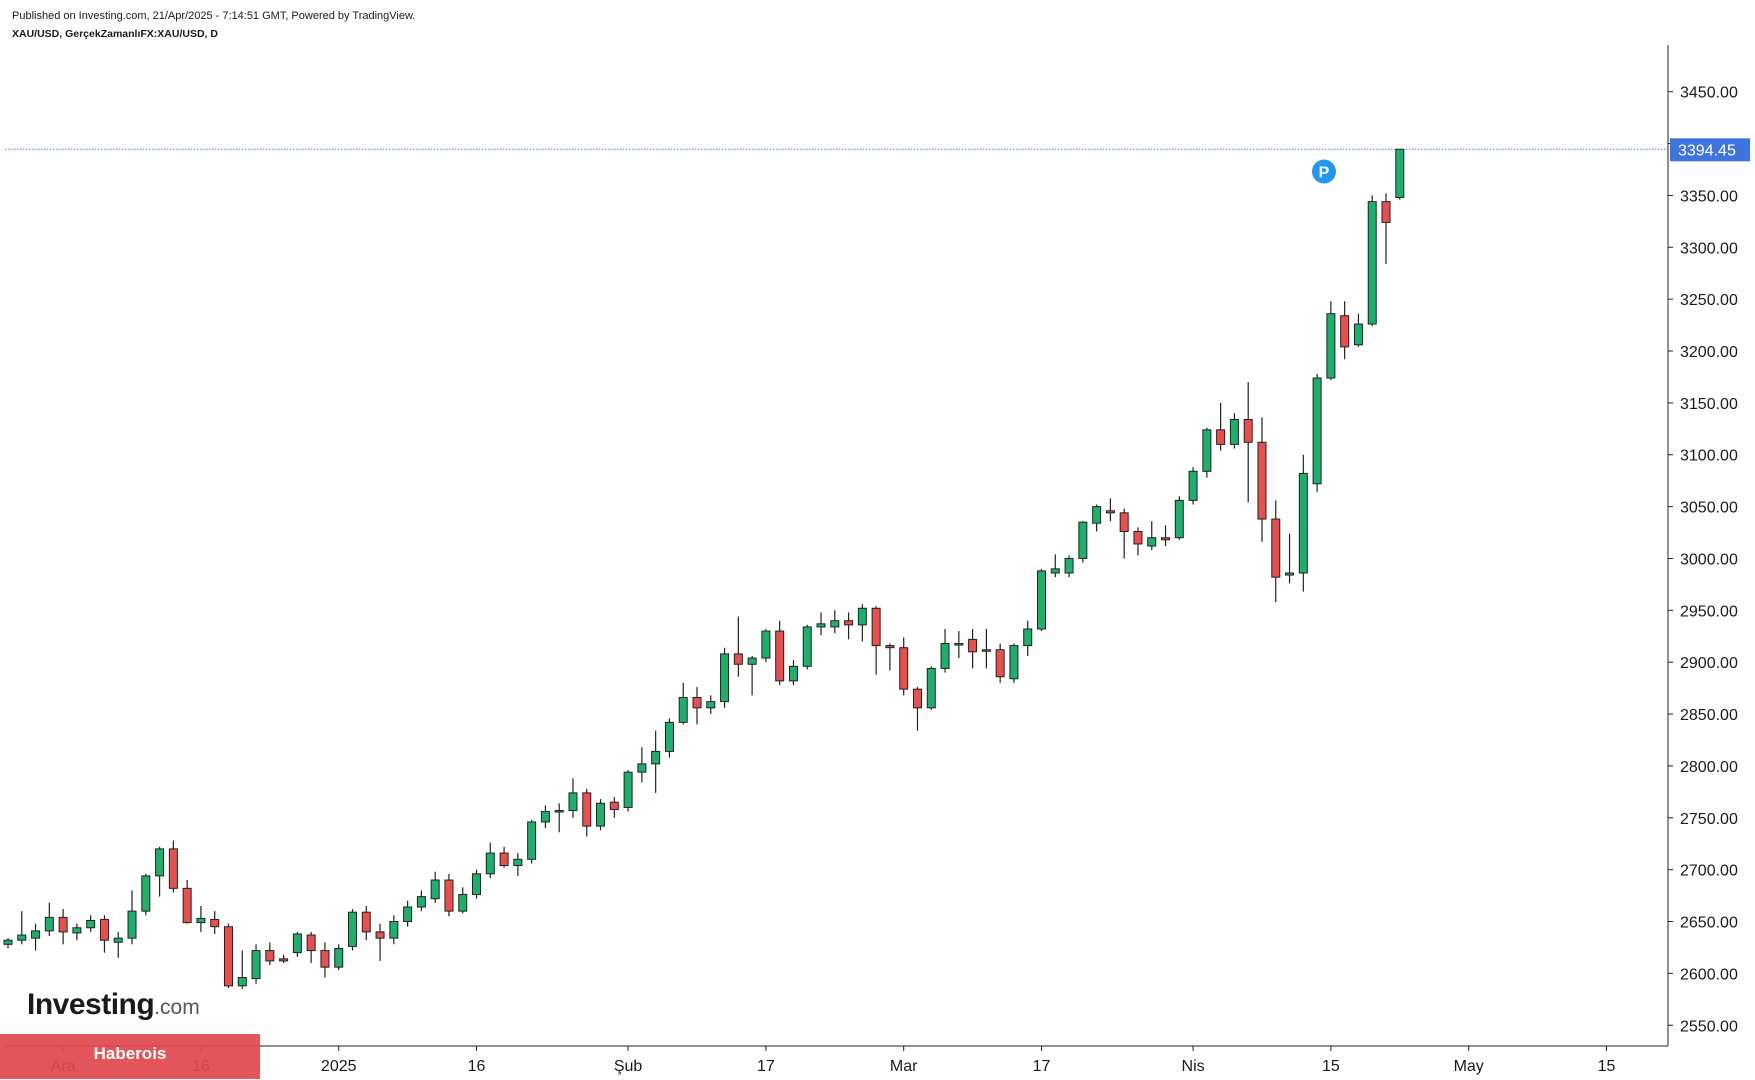 Image resolution: width=1755 pixels, height=1080 pixels. Describe the element at coordinates (1709, 611) in the screenshot. I see `y-tick-label: 2950.00` at that location.